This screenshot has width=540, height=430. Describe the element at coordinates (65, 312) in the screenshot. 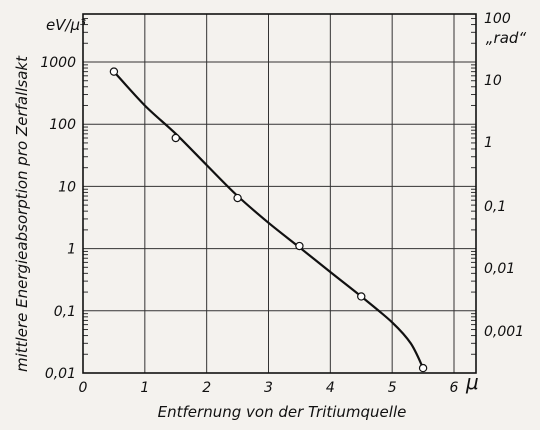

I see `y-tick-label: 0,1` at that location.